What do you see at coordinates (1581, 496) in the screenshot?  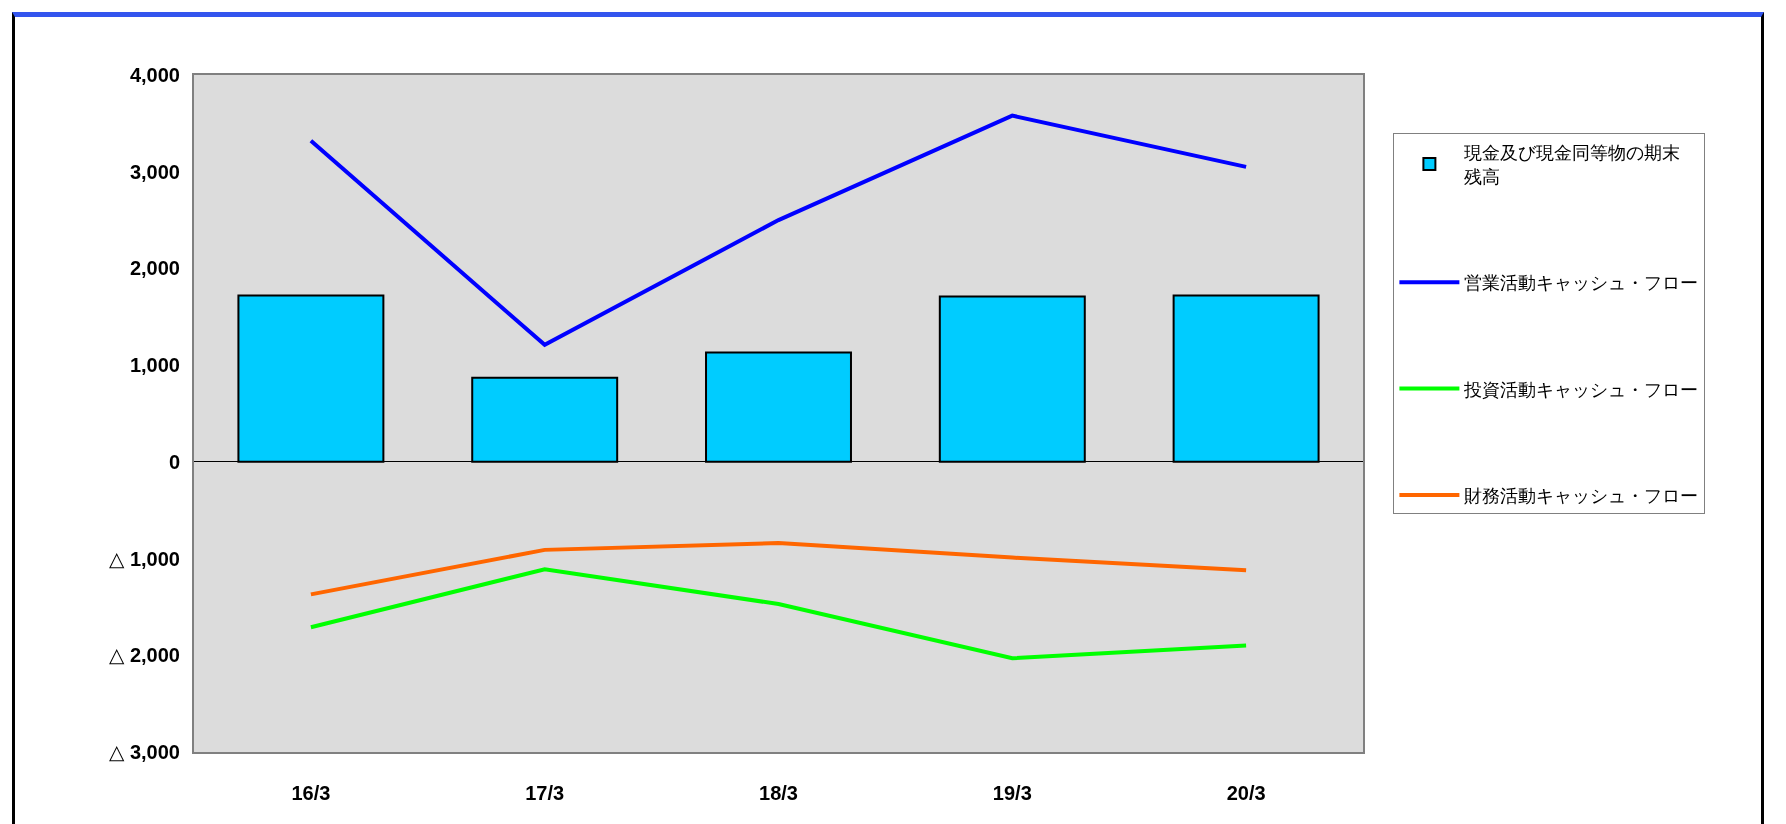 I see `legend-label: 財務活動キャッシュ・フロー` at bounding box center [1581, 496].